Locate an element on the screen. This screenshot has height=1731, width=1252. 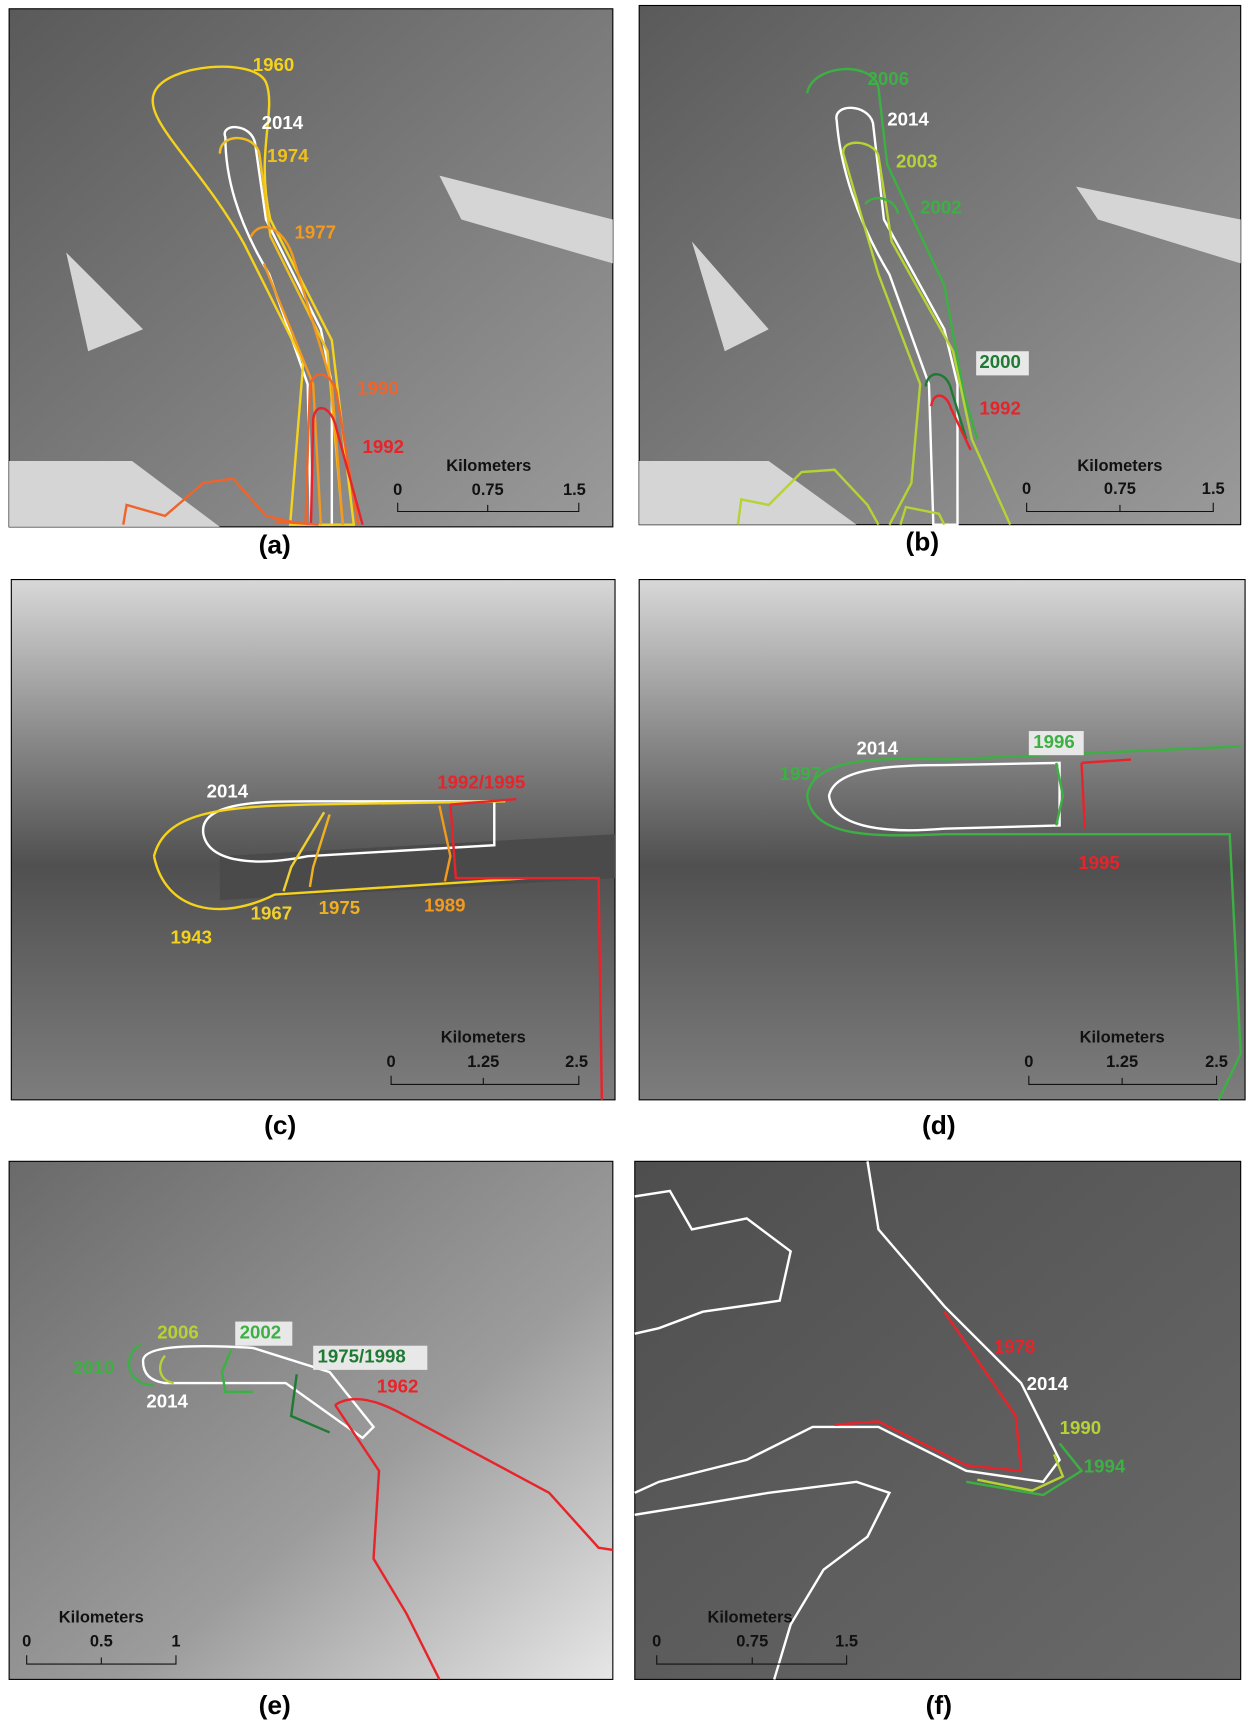
panel-label: (d) is located at coordinates (939, 1125).